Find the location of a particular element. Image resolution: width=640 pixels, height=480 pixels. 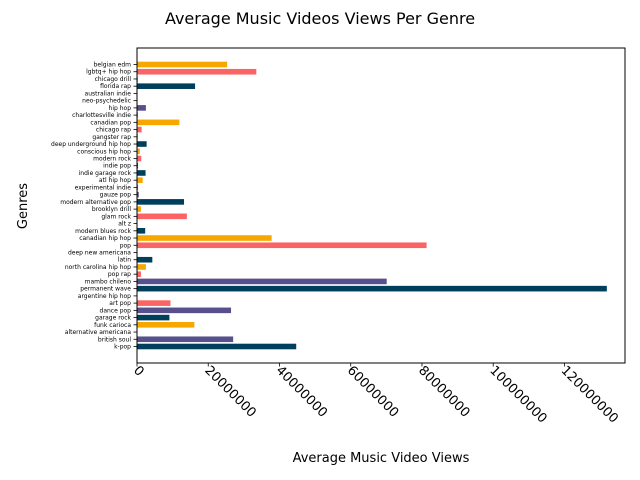

bar-art-pop is located at coordinates (154, 303).